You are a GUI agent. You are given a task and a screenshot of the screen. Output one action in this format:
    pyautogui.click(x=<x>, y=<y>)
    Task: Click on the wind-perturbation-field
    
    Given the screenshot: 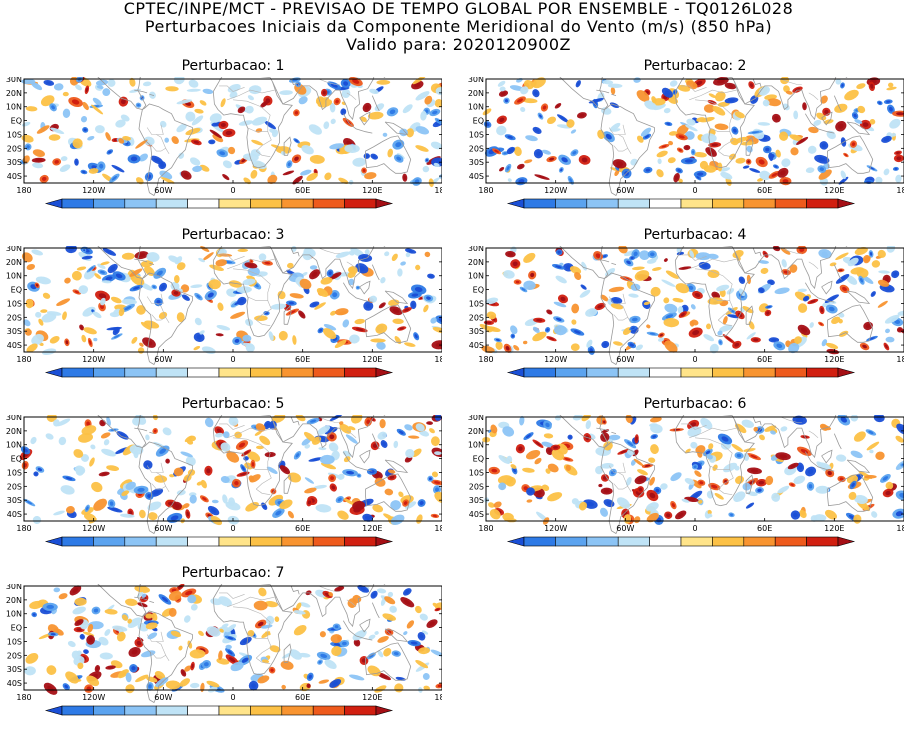 What is the action you would take?
    pyautogui.click(x=231, y=300)
    